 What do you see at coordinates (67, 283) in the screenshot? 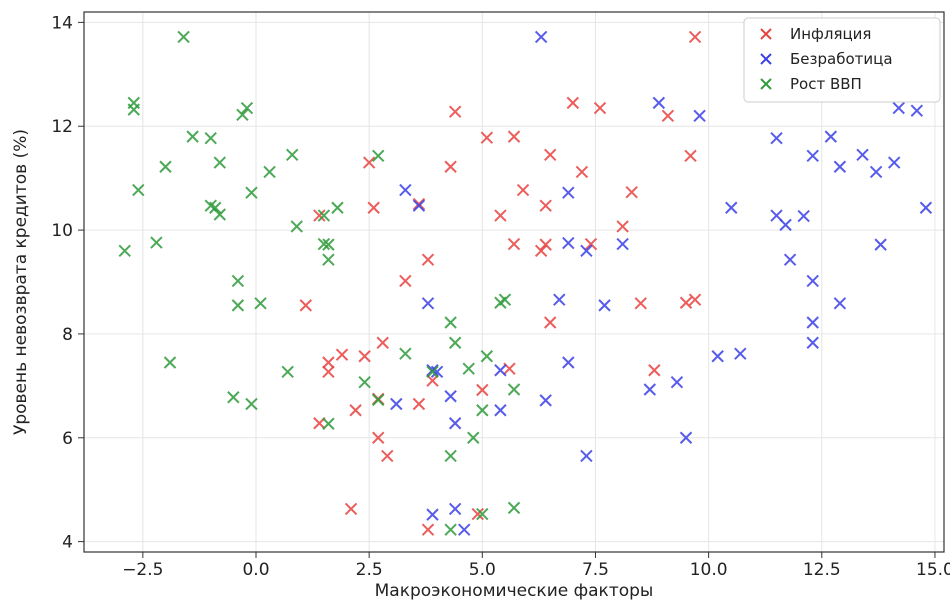
I see `y-axis-ticks: 4 6 8 10 12 14` at bounding box center [67, 283].